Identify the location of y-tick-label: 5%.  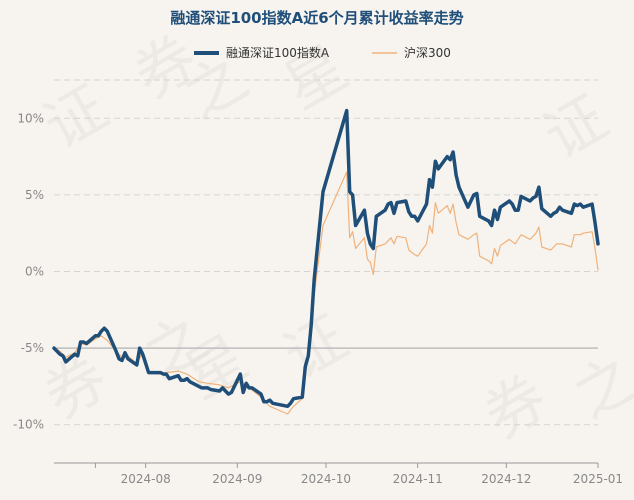
(34, 195).